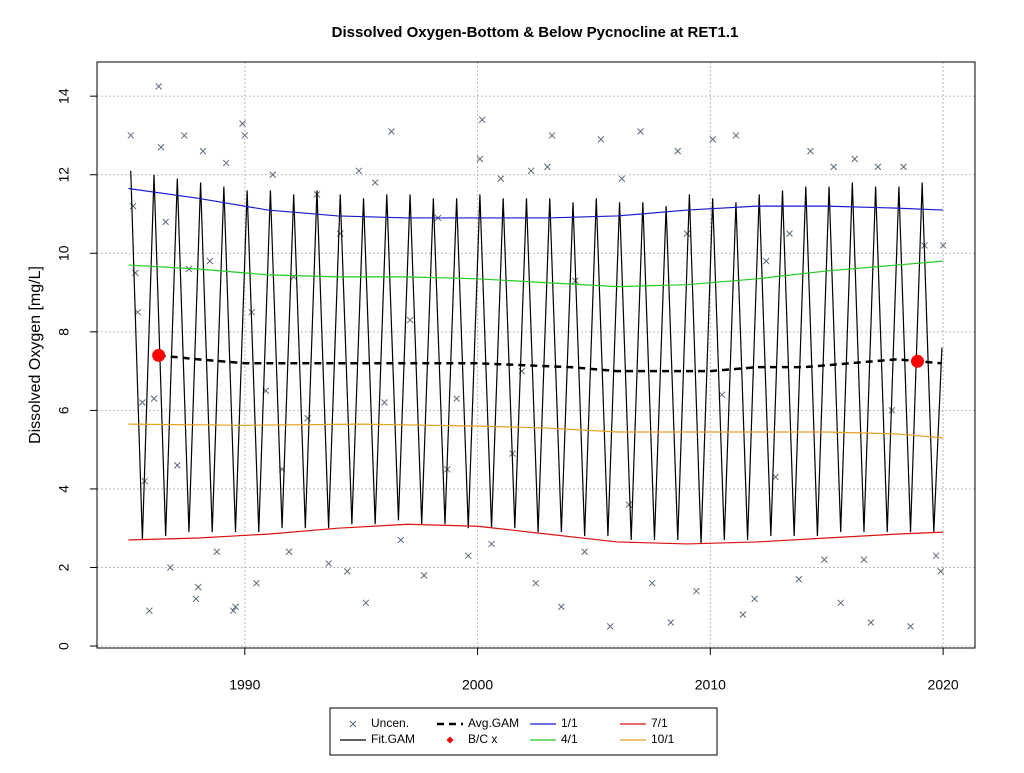 This screenshot has height=773, width=1024. What do you see at coordinates (482, 739) in the screenshot?
I see `legend-label: B/C x` at bounding box center [482, 739].